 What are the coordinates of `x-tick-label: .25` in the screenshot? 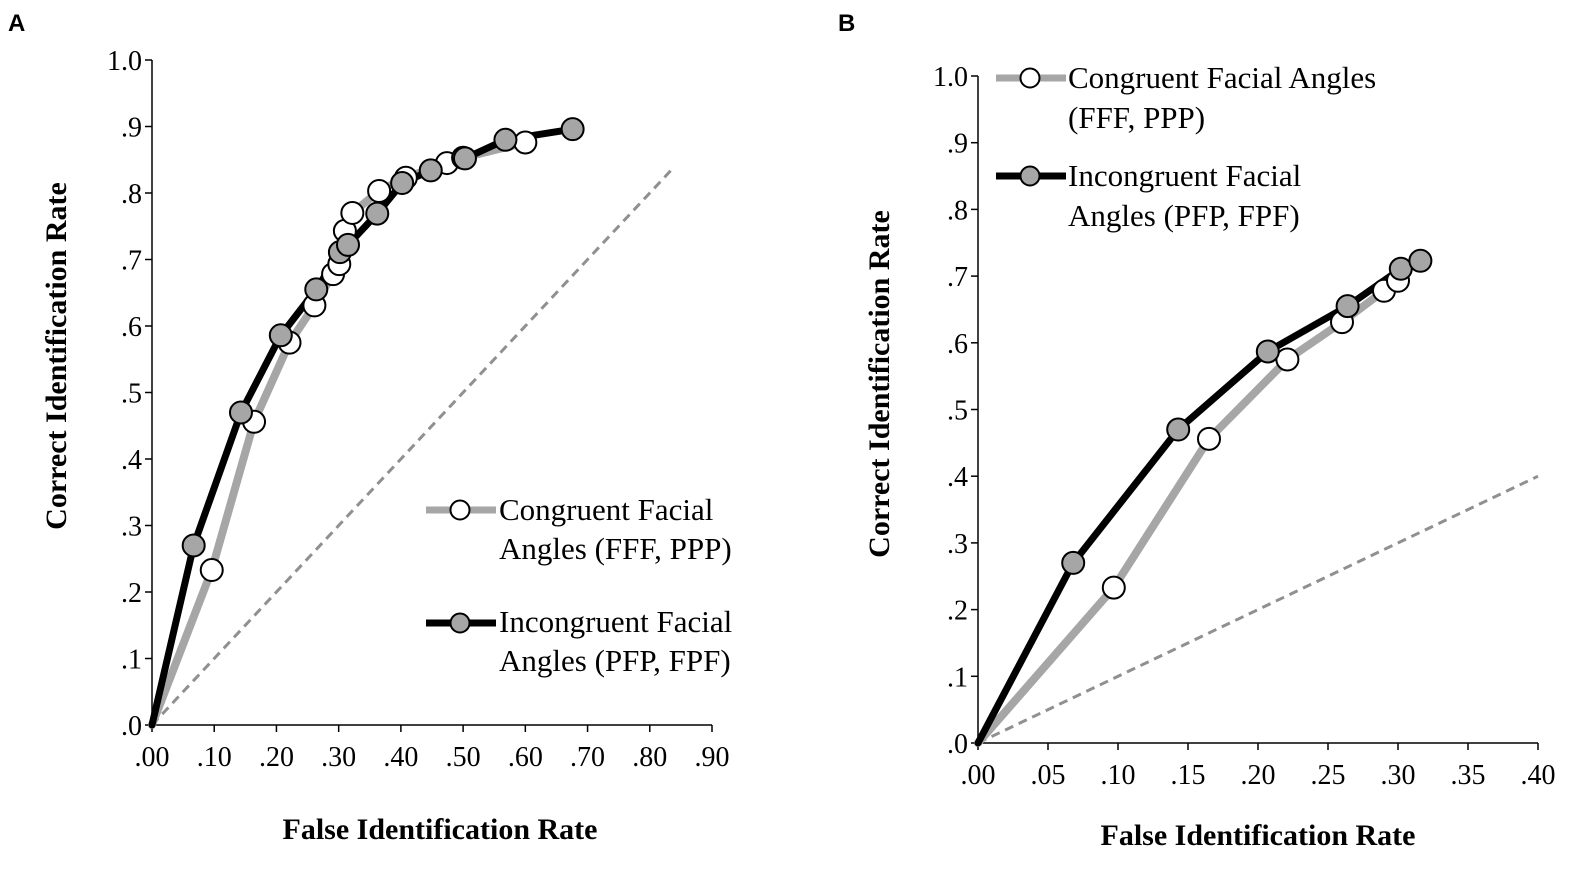 It's located at (1328, 775).